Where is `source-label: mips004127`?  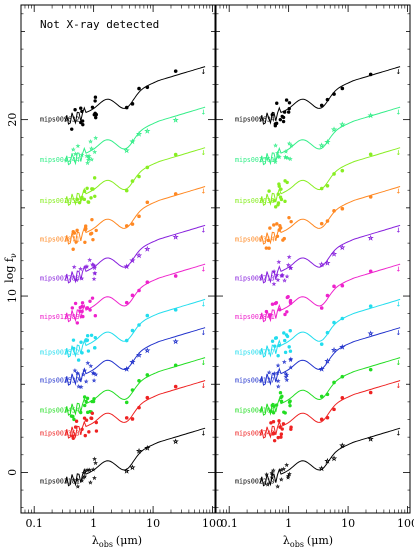 source-label: mips004127 is located at coordinates (255, 381).